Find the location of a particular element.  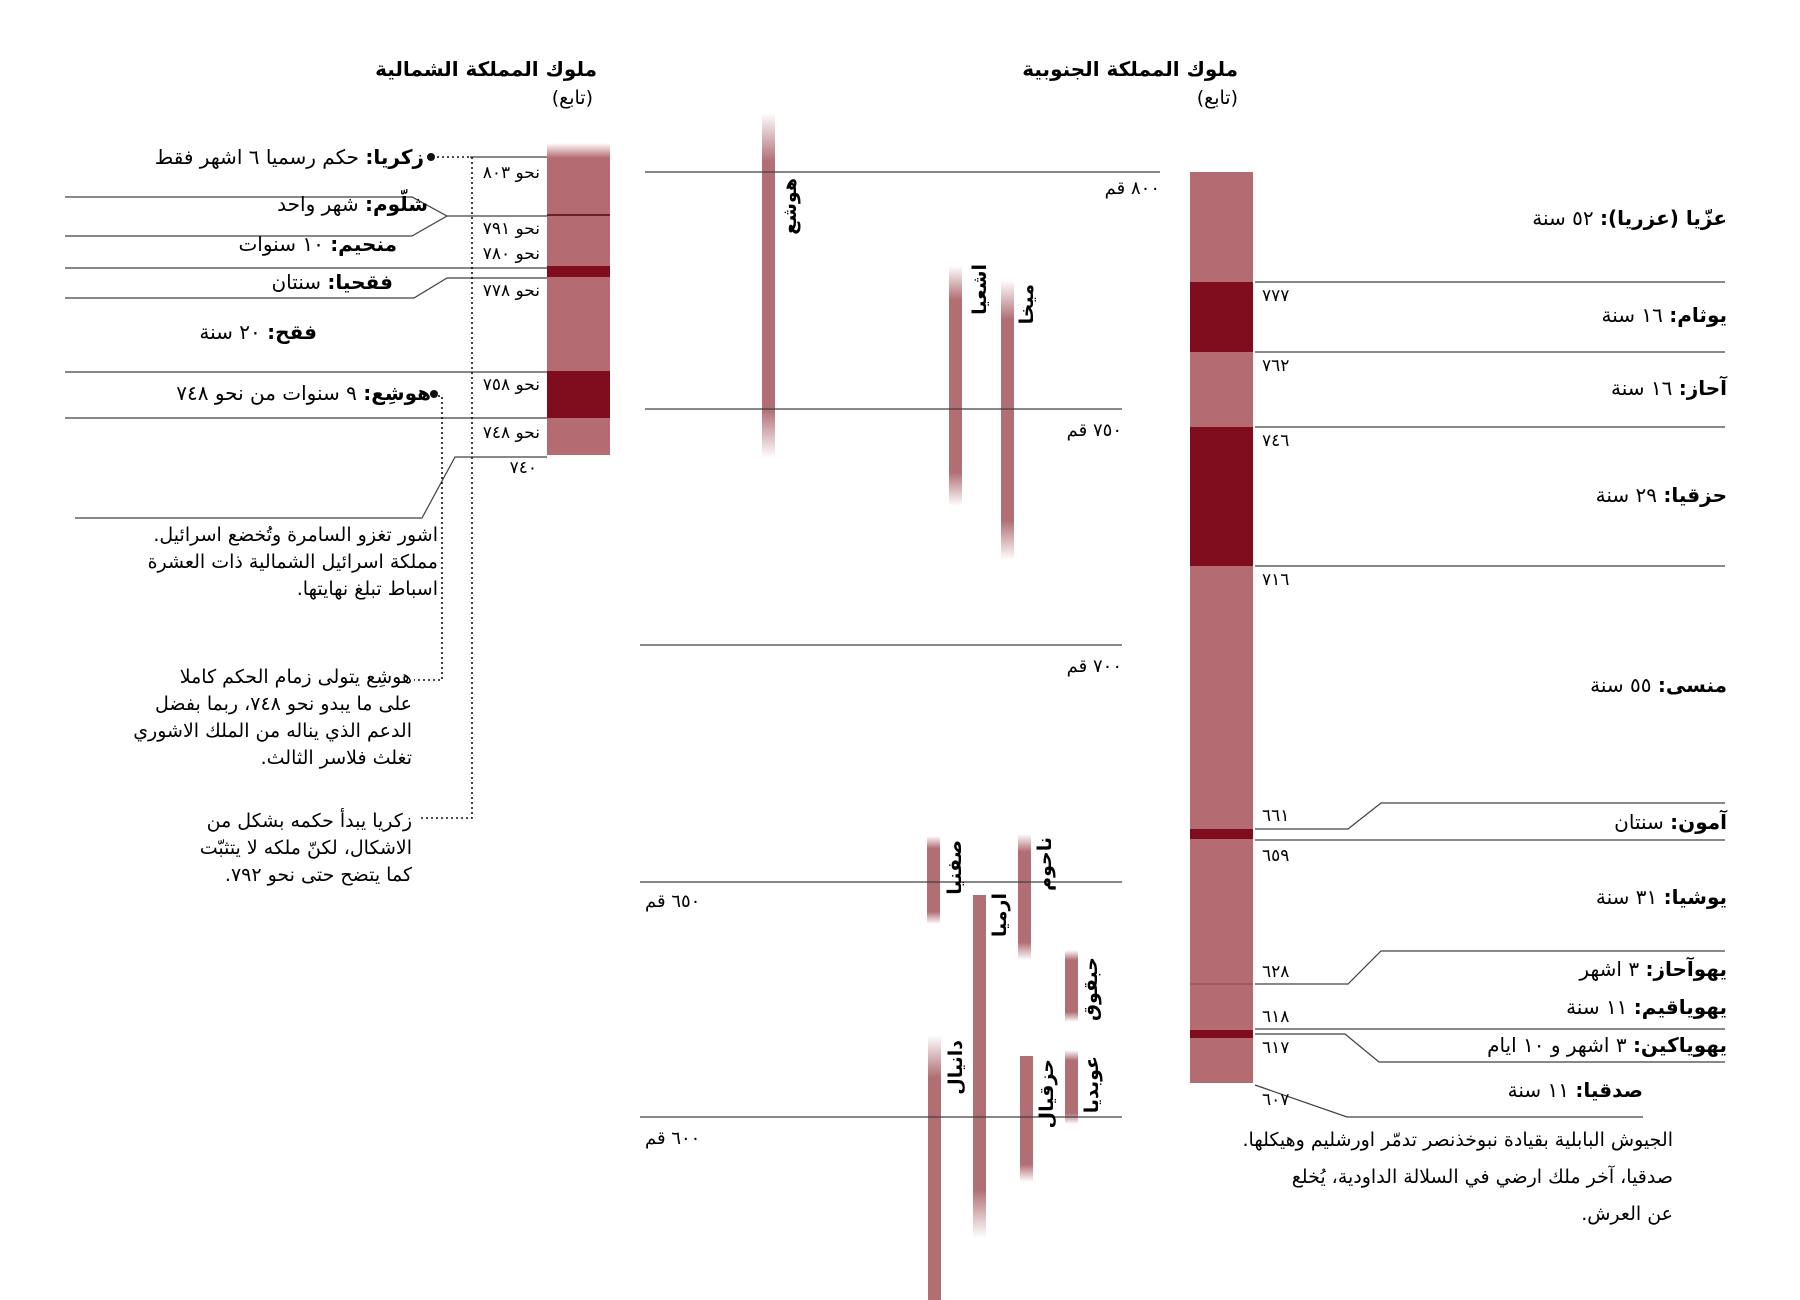

north-callout-shallum-top is located at coordinates (306, 206).